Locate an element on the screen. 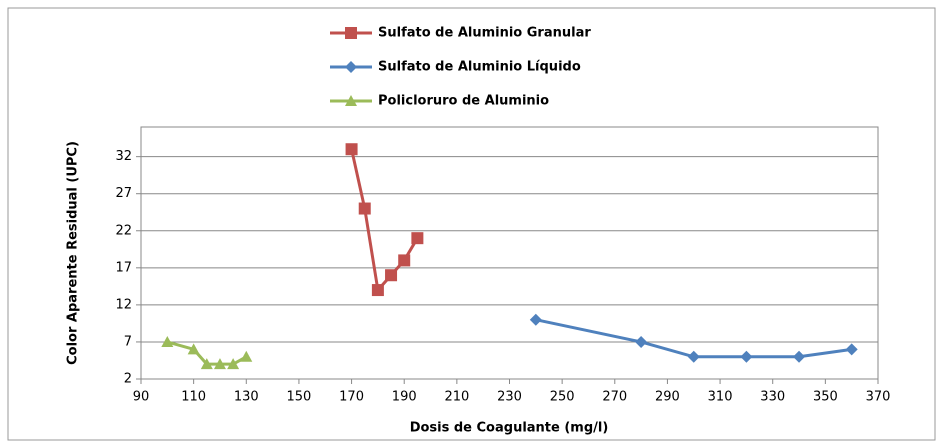 This screenshot has height=443, width=944. y-tick-label: 17 is located at coordinates (123, 267).